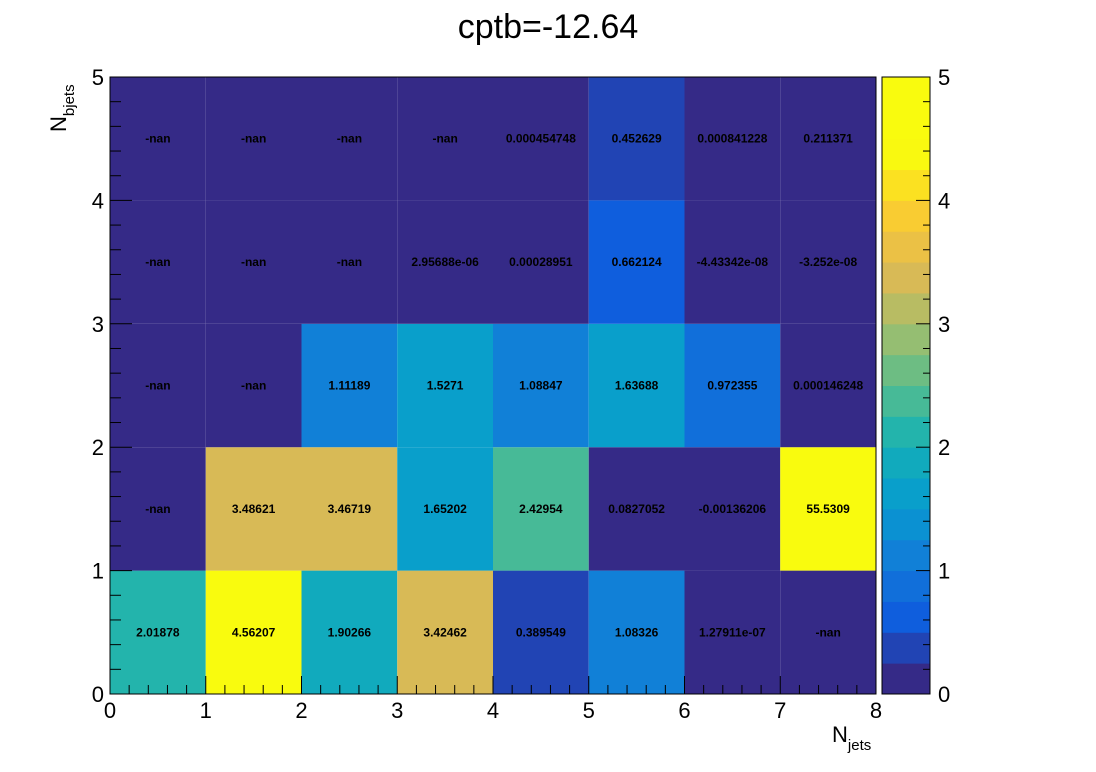  I want to click on x-axis-title-main: N, so click(840, 734).